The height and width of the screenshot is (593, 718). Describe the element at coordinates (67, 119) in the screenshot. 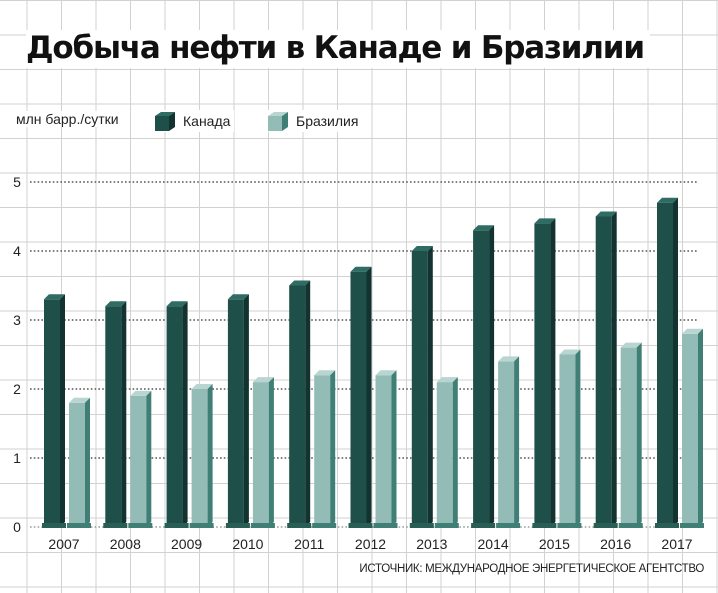

I see `y-axis-unit-label: млн барр./сутки` at that location.